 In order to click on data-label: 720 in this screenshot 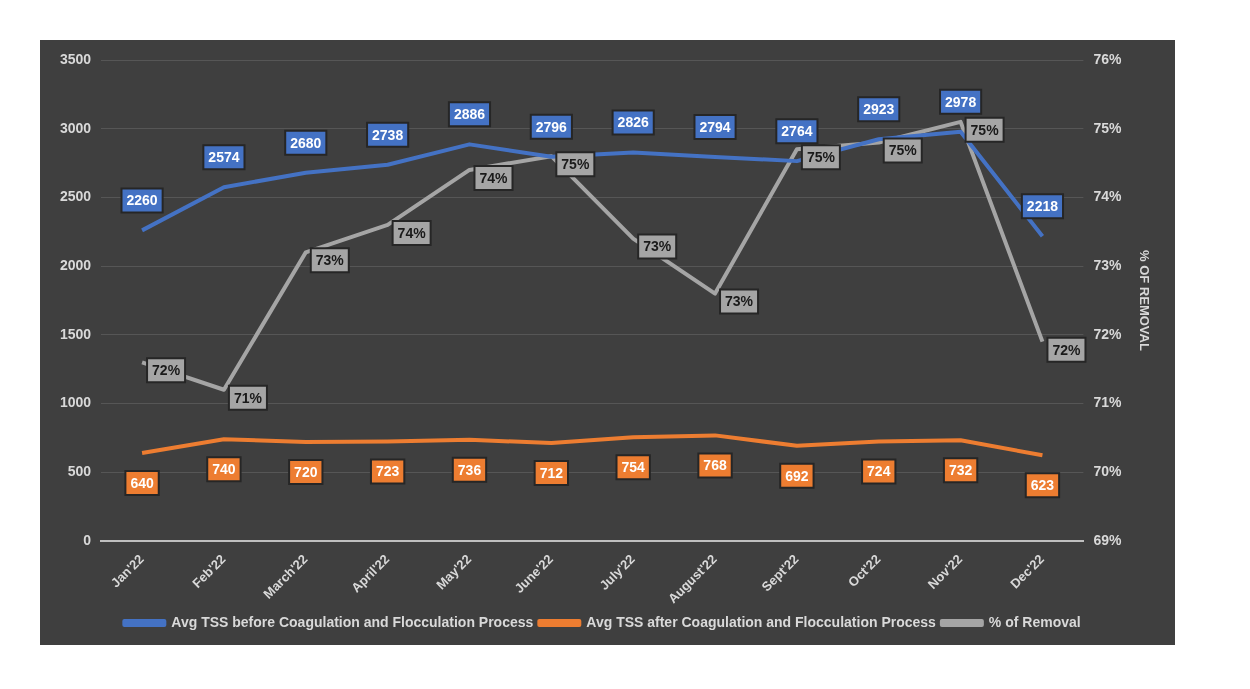, I will do `click(306, 471)`.